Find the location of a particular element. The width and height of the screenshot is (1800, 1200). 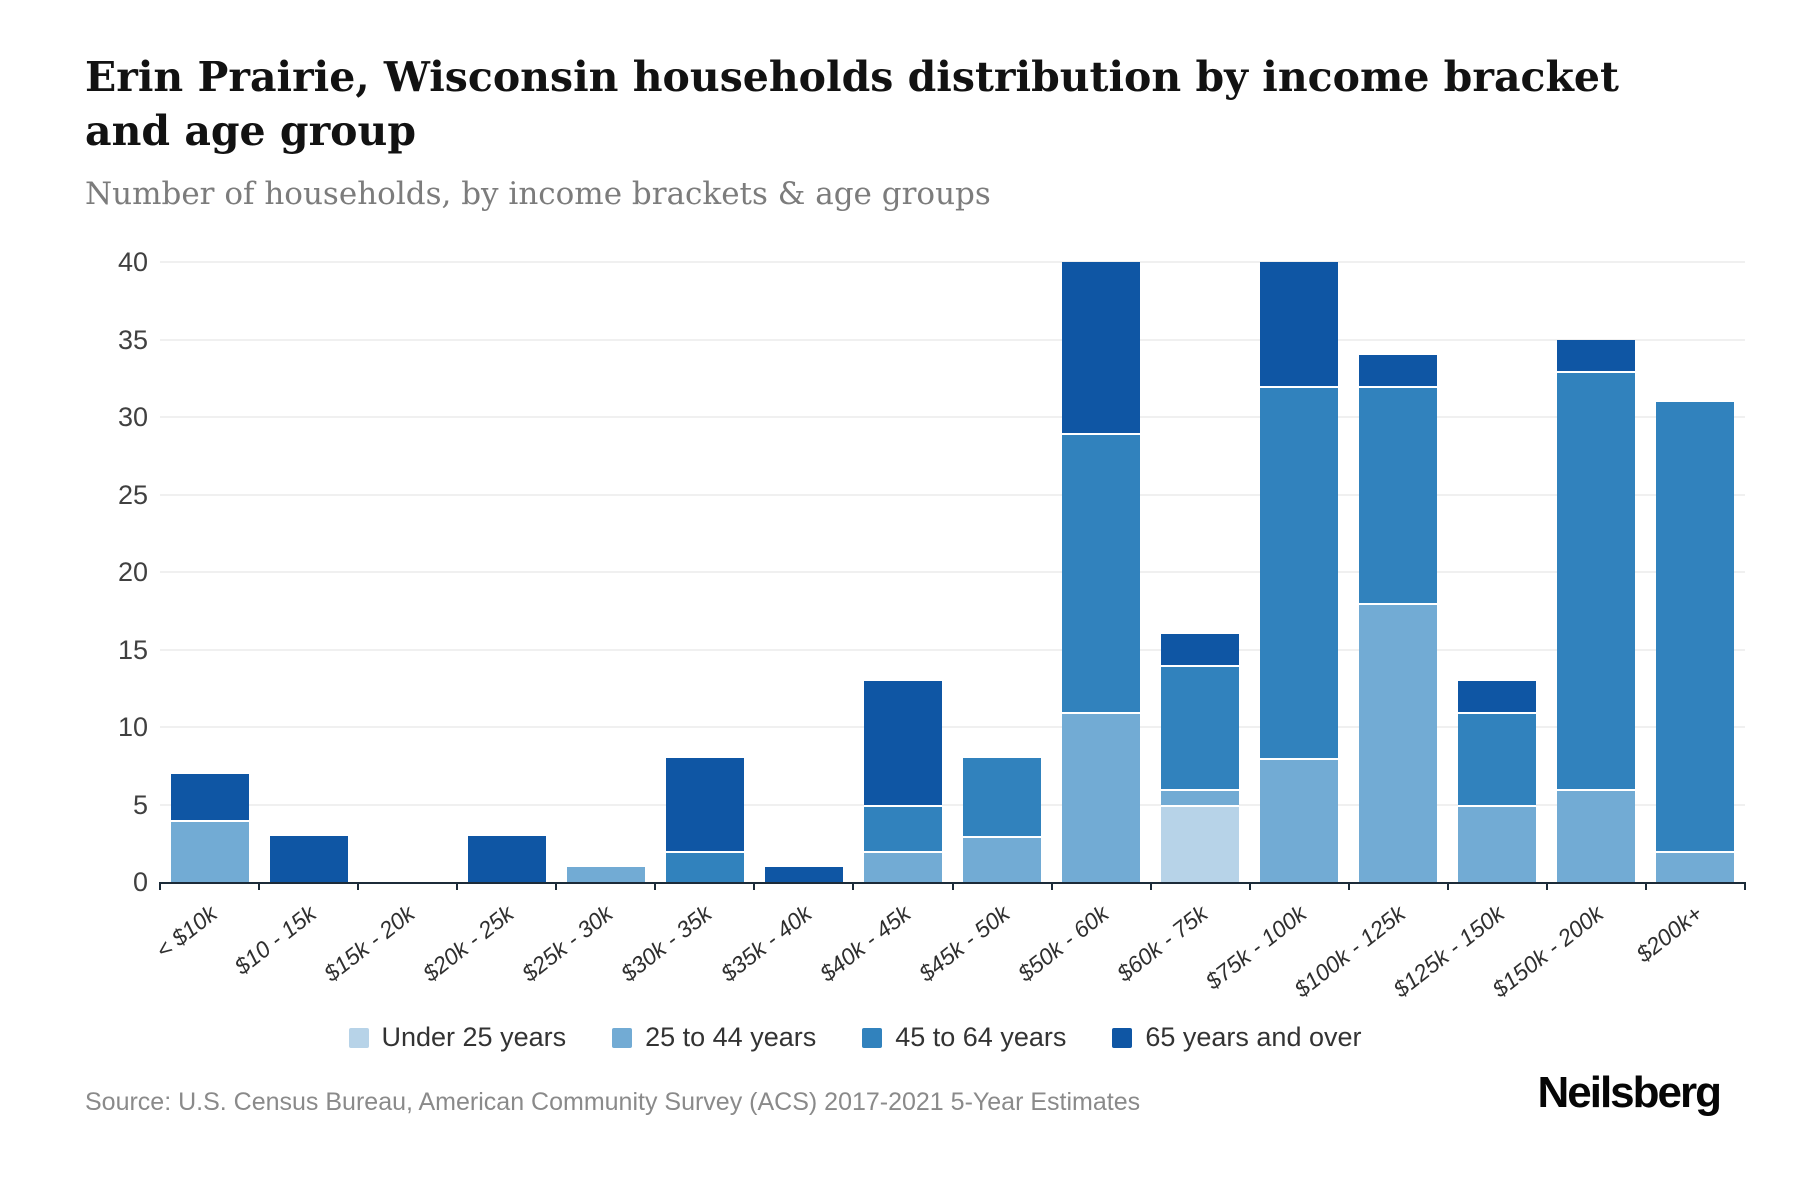

x-axis-label: $60k - 75k is located at coordinates (1162, 943).